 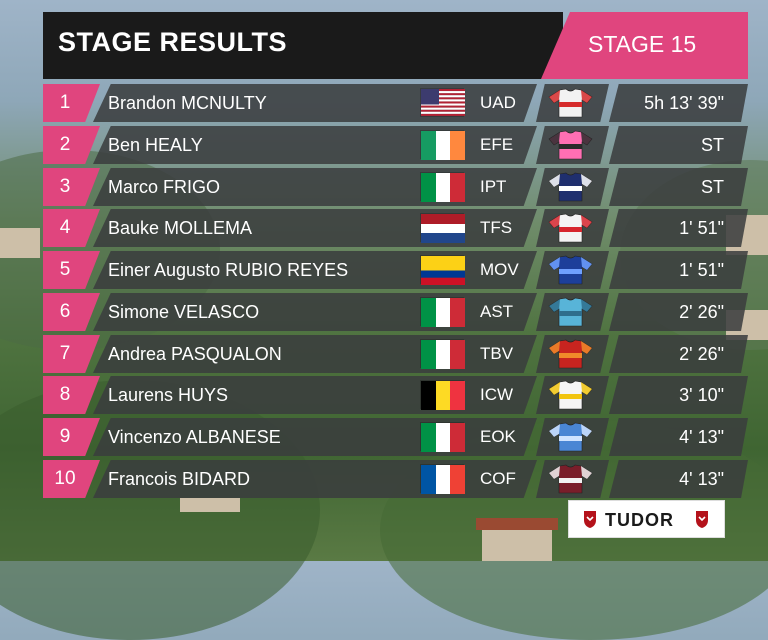 I want to click on rider-name: Ben HEALY, so click(x=155, y=145).